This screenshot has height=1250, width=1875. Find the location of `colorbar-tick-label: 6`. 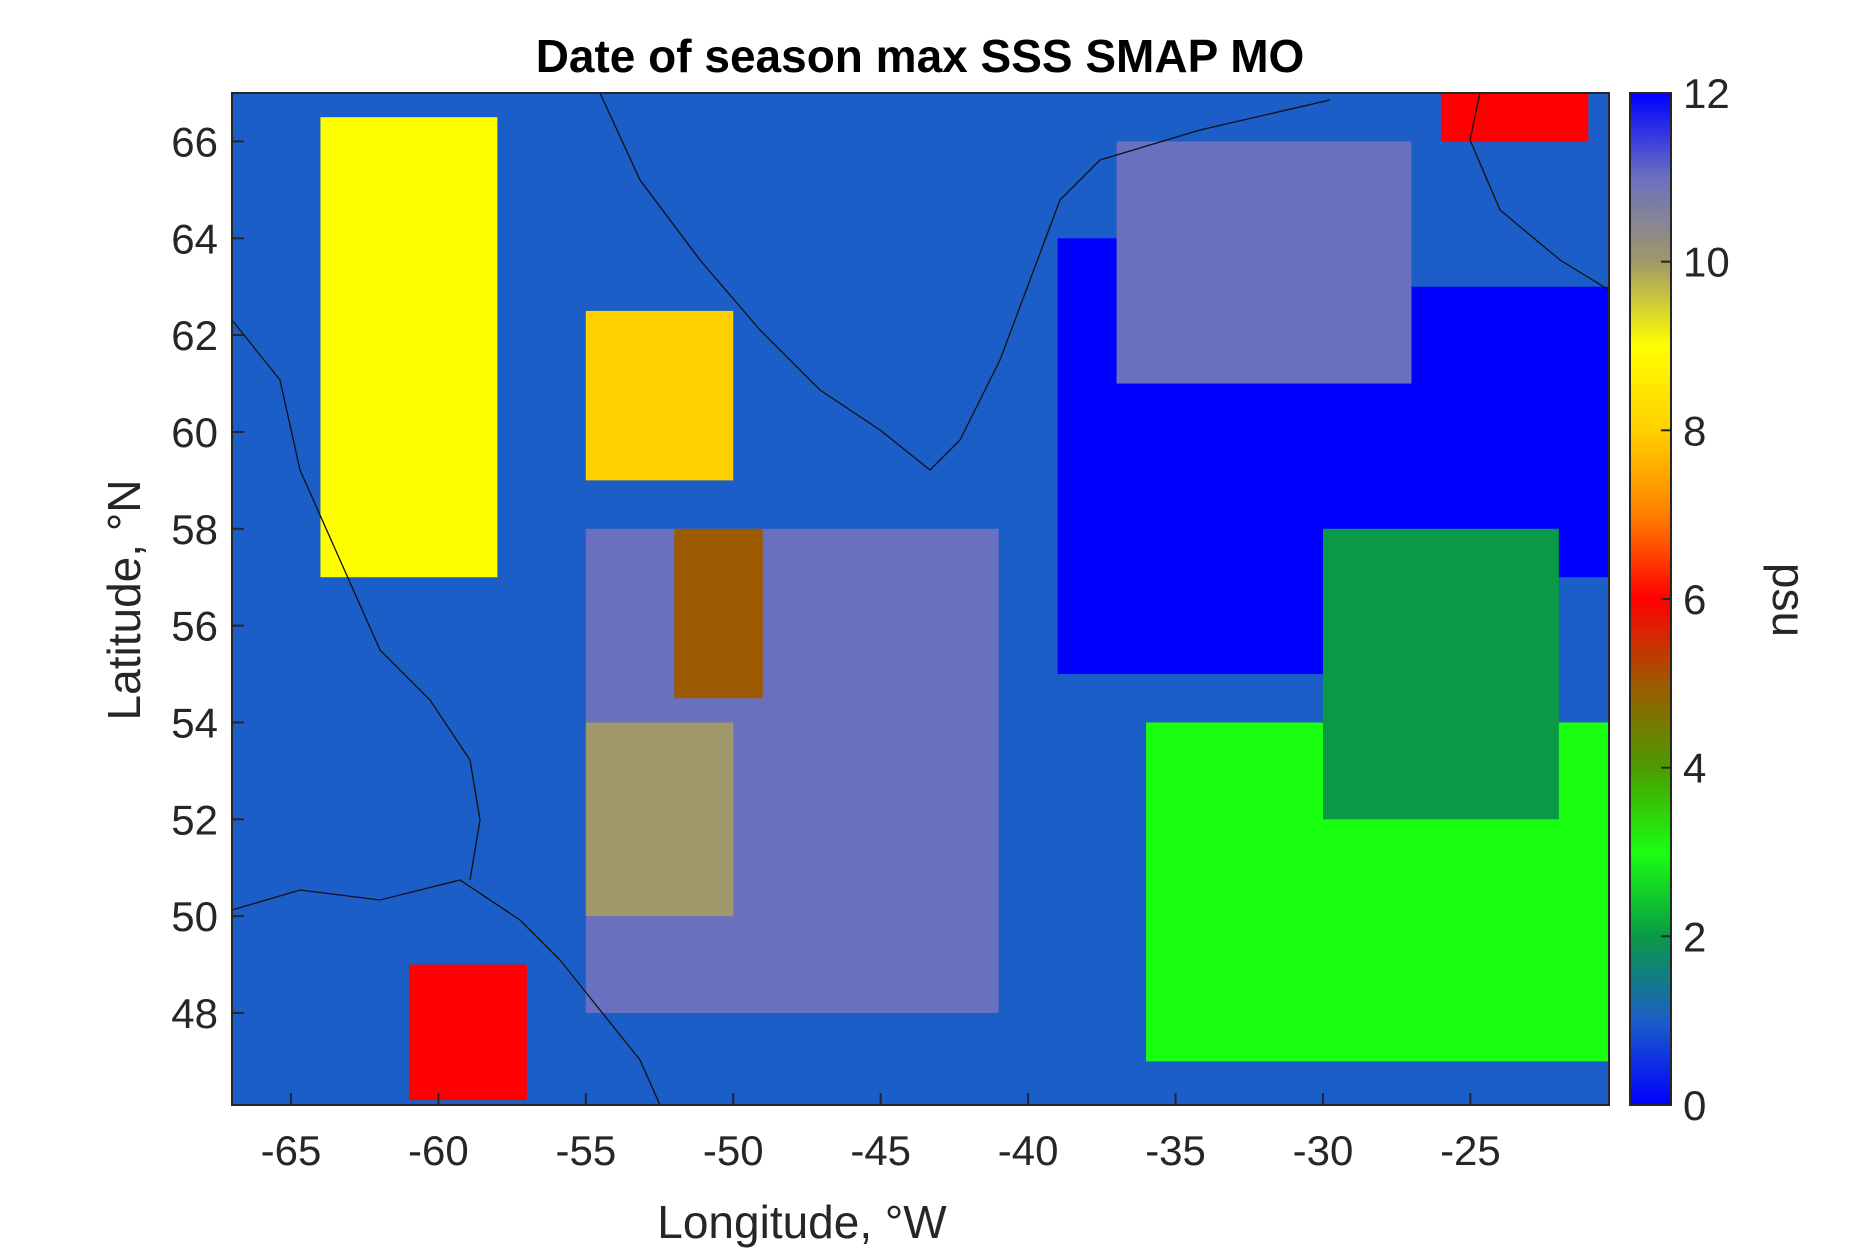

colorbar-tick-label: 6 is located at coordinates (1694, 599).